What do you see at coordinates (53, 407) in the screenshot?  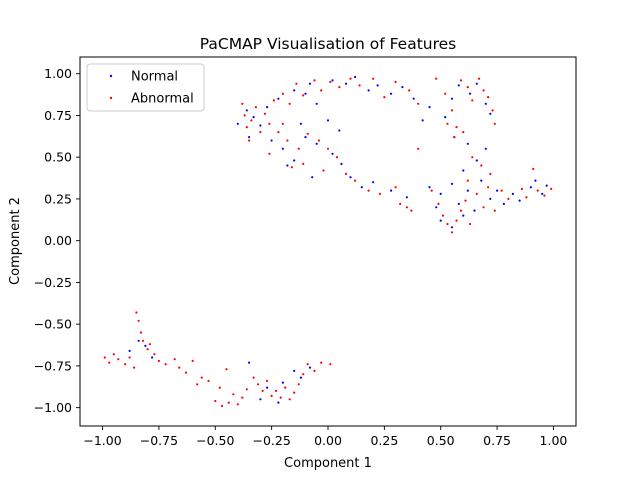 I see `y-tick-label: −1.00` at bounding box center [53, 407].